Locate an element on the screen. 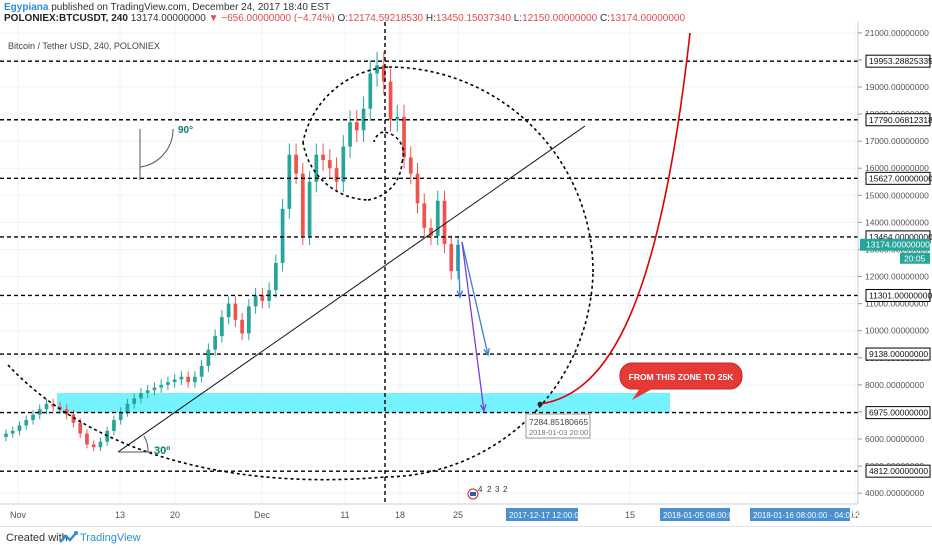  key-level-label-7: 4812.00000000 is located at coordinates (898, 471).